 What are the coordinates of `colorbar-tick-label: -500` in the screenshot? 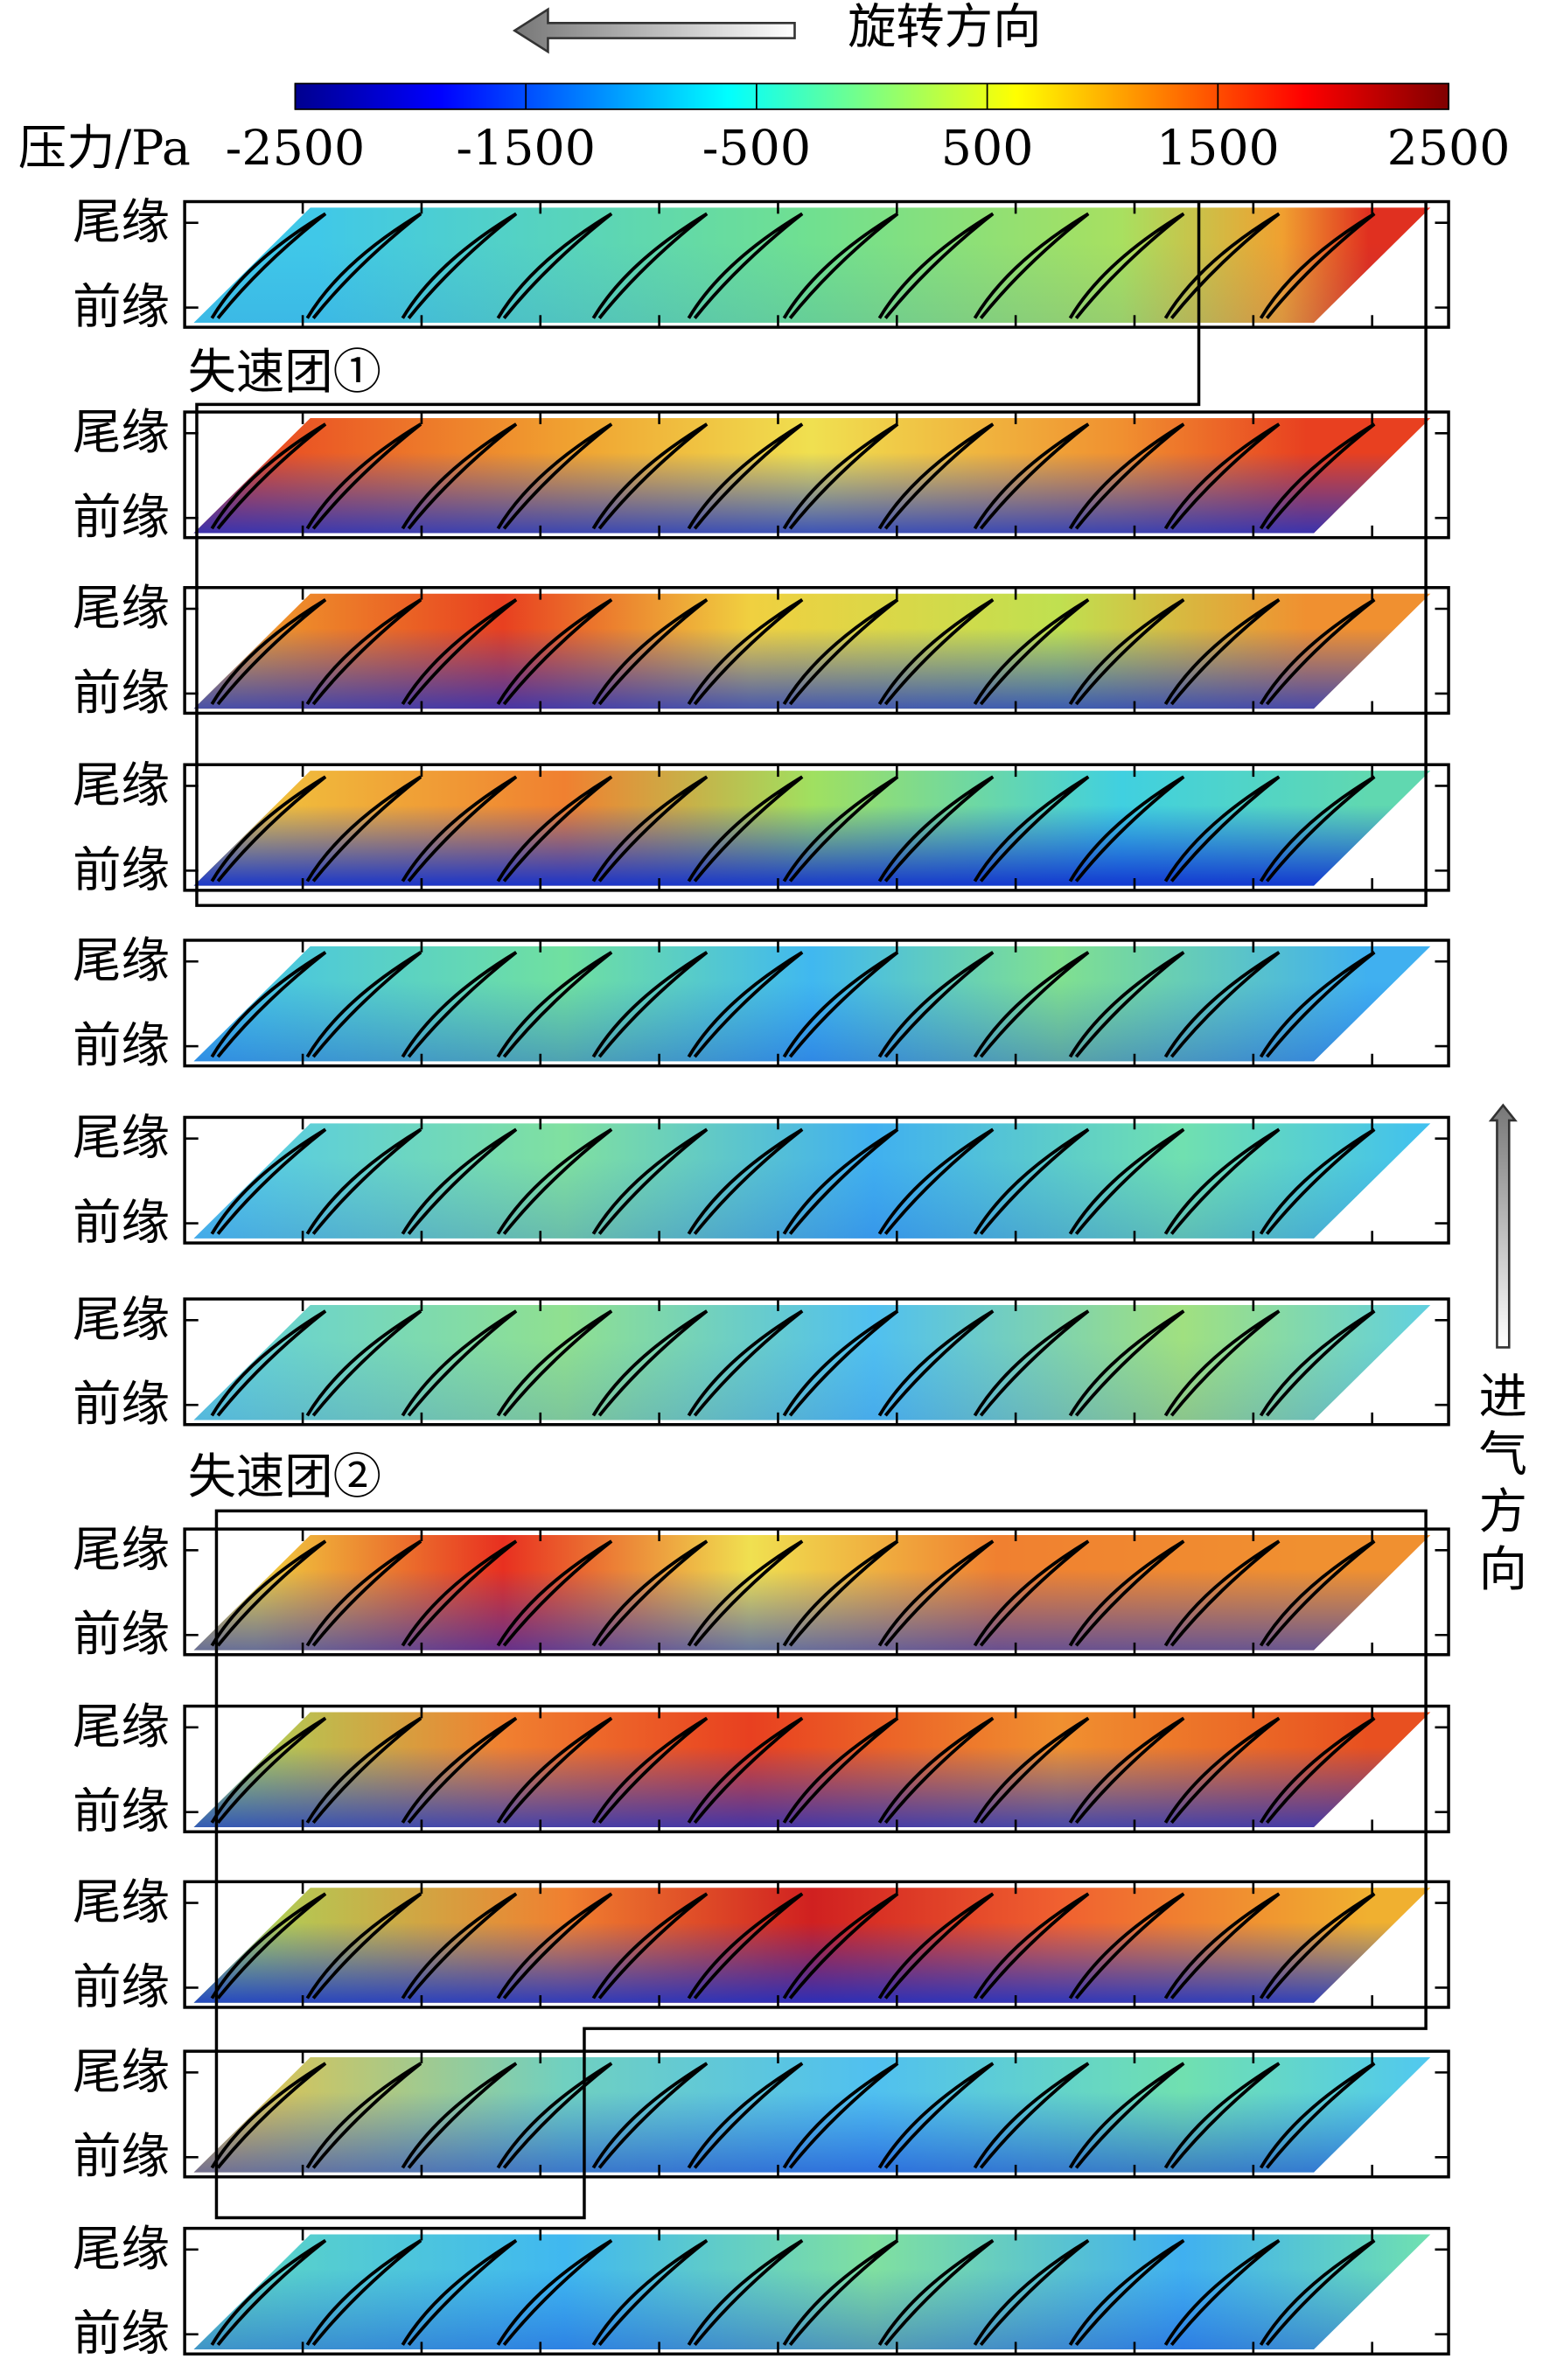 It's located at (756, 149).